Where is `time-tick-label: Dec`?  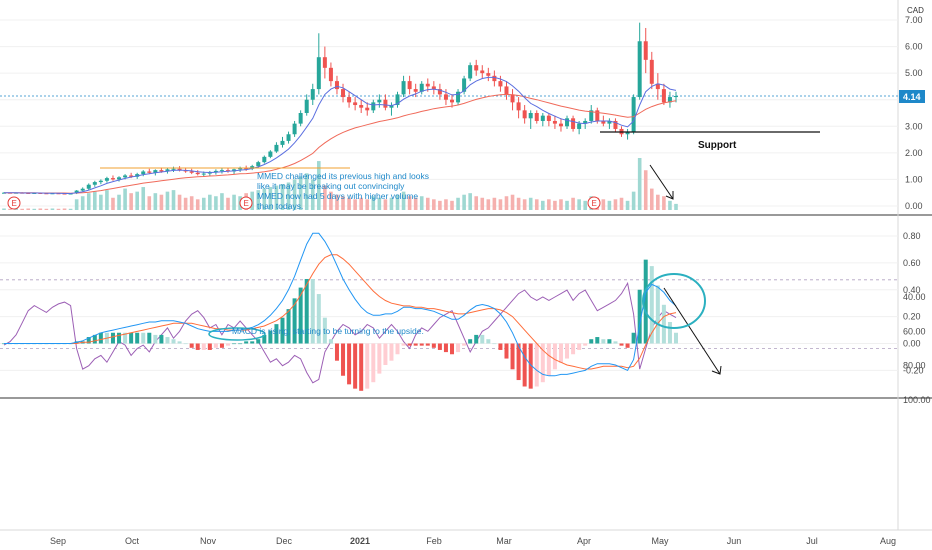
time-tick-label: Dec is located at coordinates (284, 541).